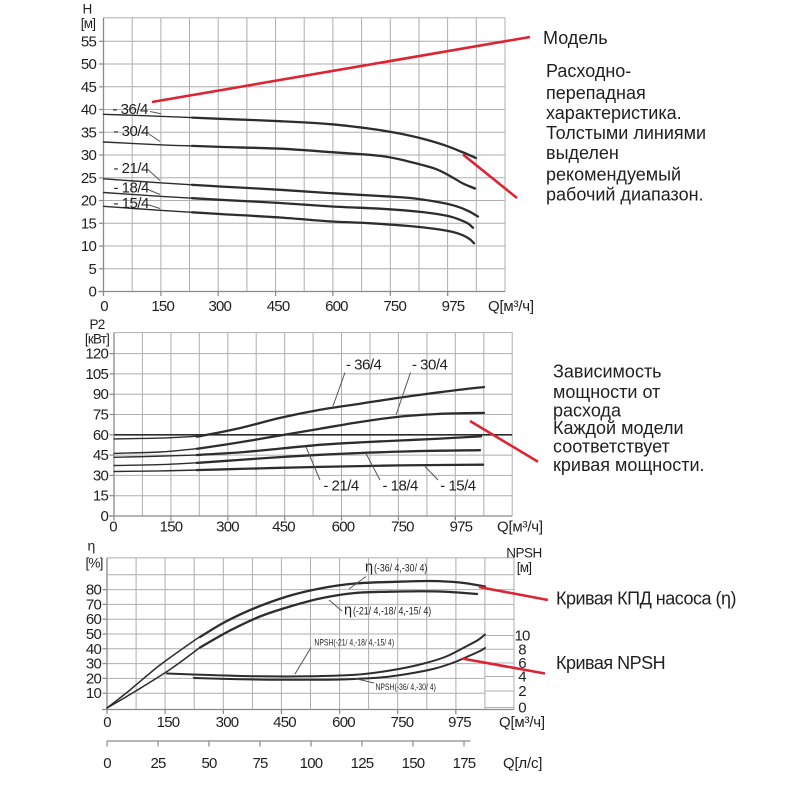  I want to click on svg-text: Расходно-, so click(588, 71).